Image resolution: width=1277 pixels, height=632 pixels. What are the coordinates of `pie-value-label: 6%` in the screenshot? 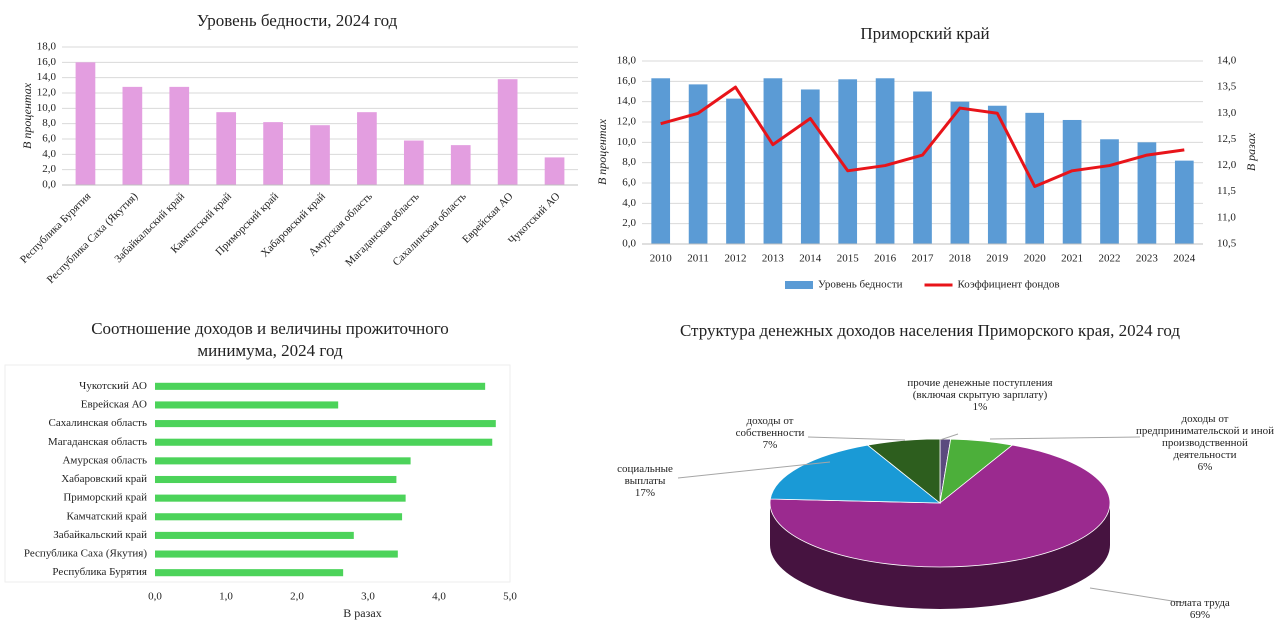 It's located at (1205, 467).